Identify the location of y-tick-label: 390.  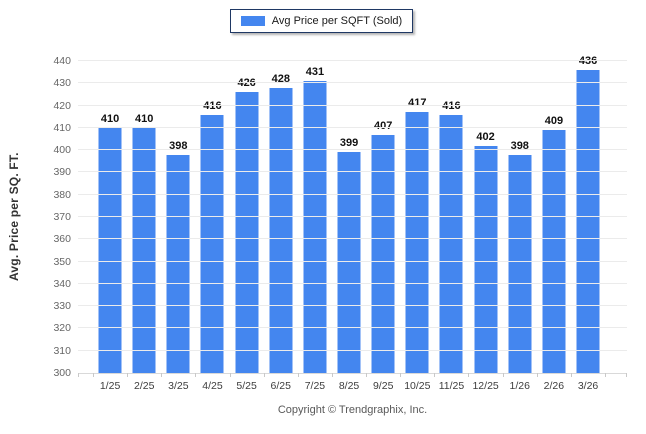
(62, 172).